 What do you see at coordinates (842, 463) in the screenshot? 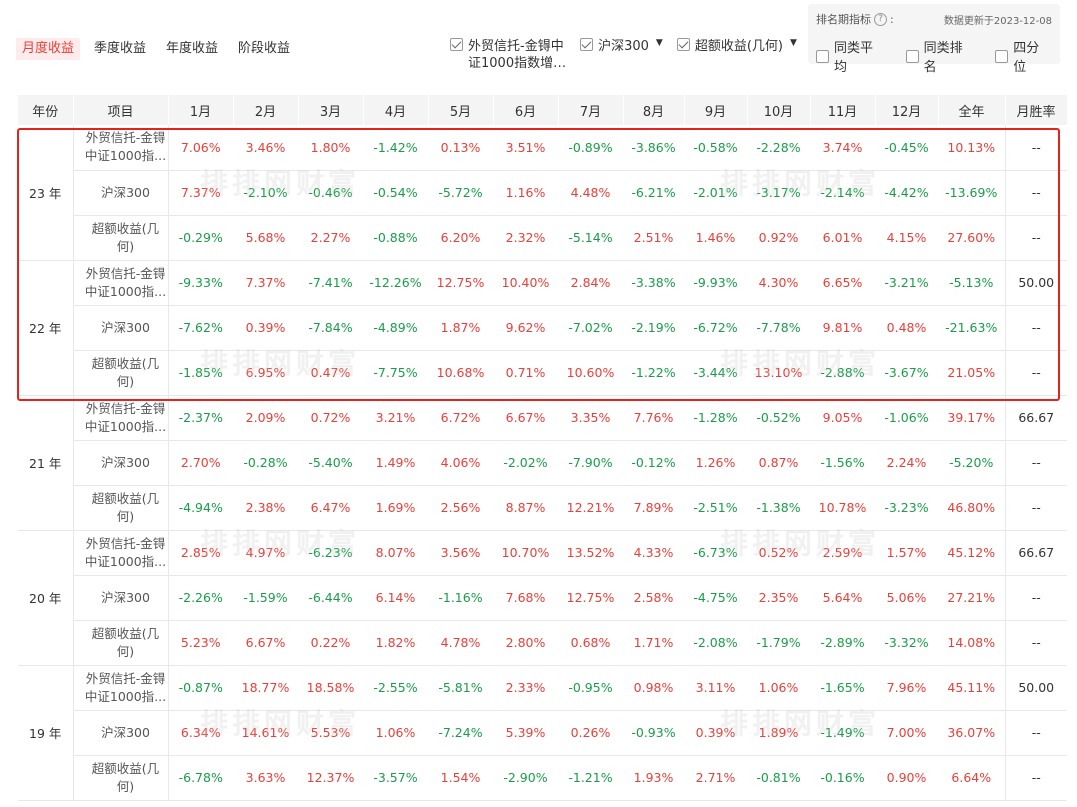
I see `return-cell: -1.56%` at bounding box center [842, 463].